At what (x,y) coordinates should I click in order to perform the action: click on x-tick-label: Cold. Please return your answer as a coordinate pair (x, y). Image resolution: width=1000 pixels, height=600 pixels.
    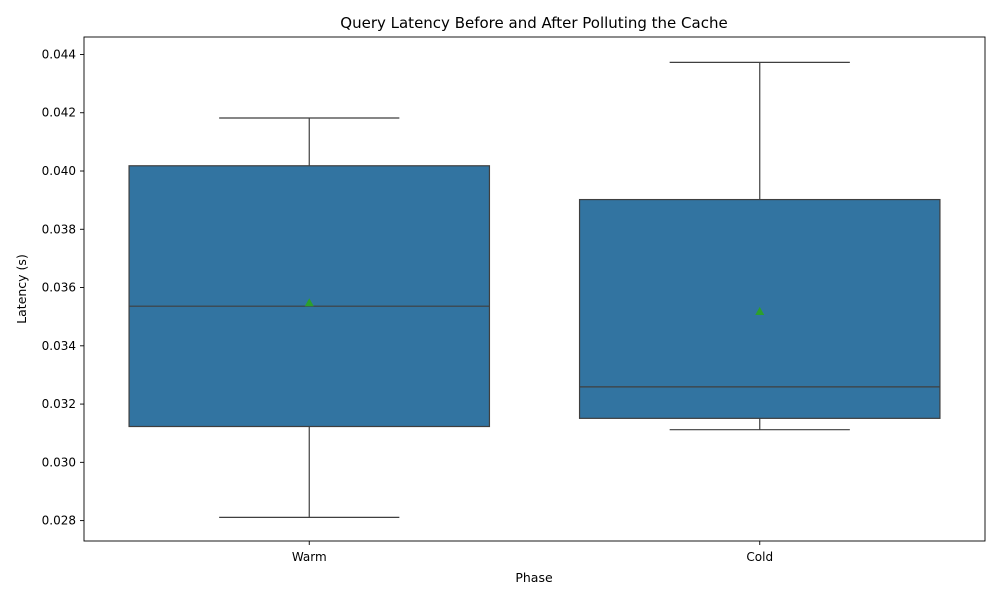
    Looking at the image, I should click on (759, 557).